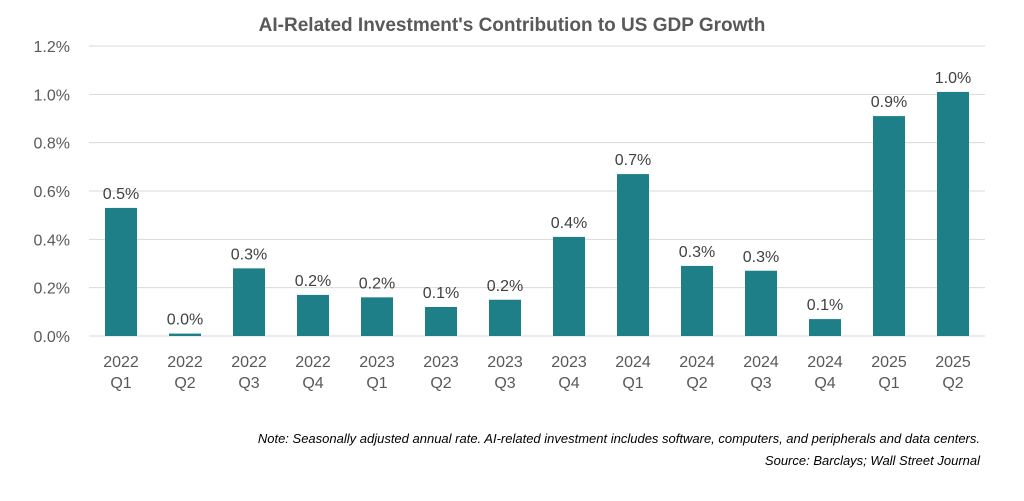 The height and width of the screenshot is (501, 1024). What do you see at coordinates (633, 160) in the screenshot?
I see `data-label: 0.7%` at bounding box center [633, 160].